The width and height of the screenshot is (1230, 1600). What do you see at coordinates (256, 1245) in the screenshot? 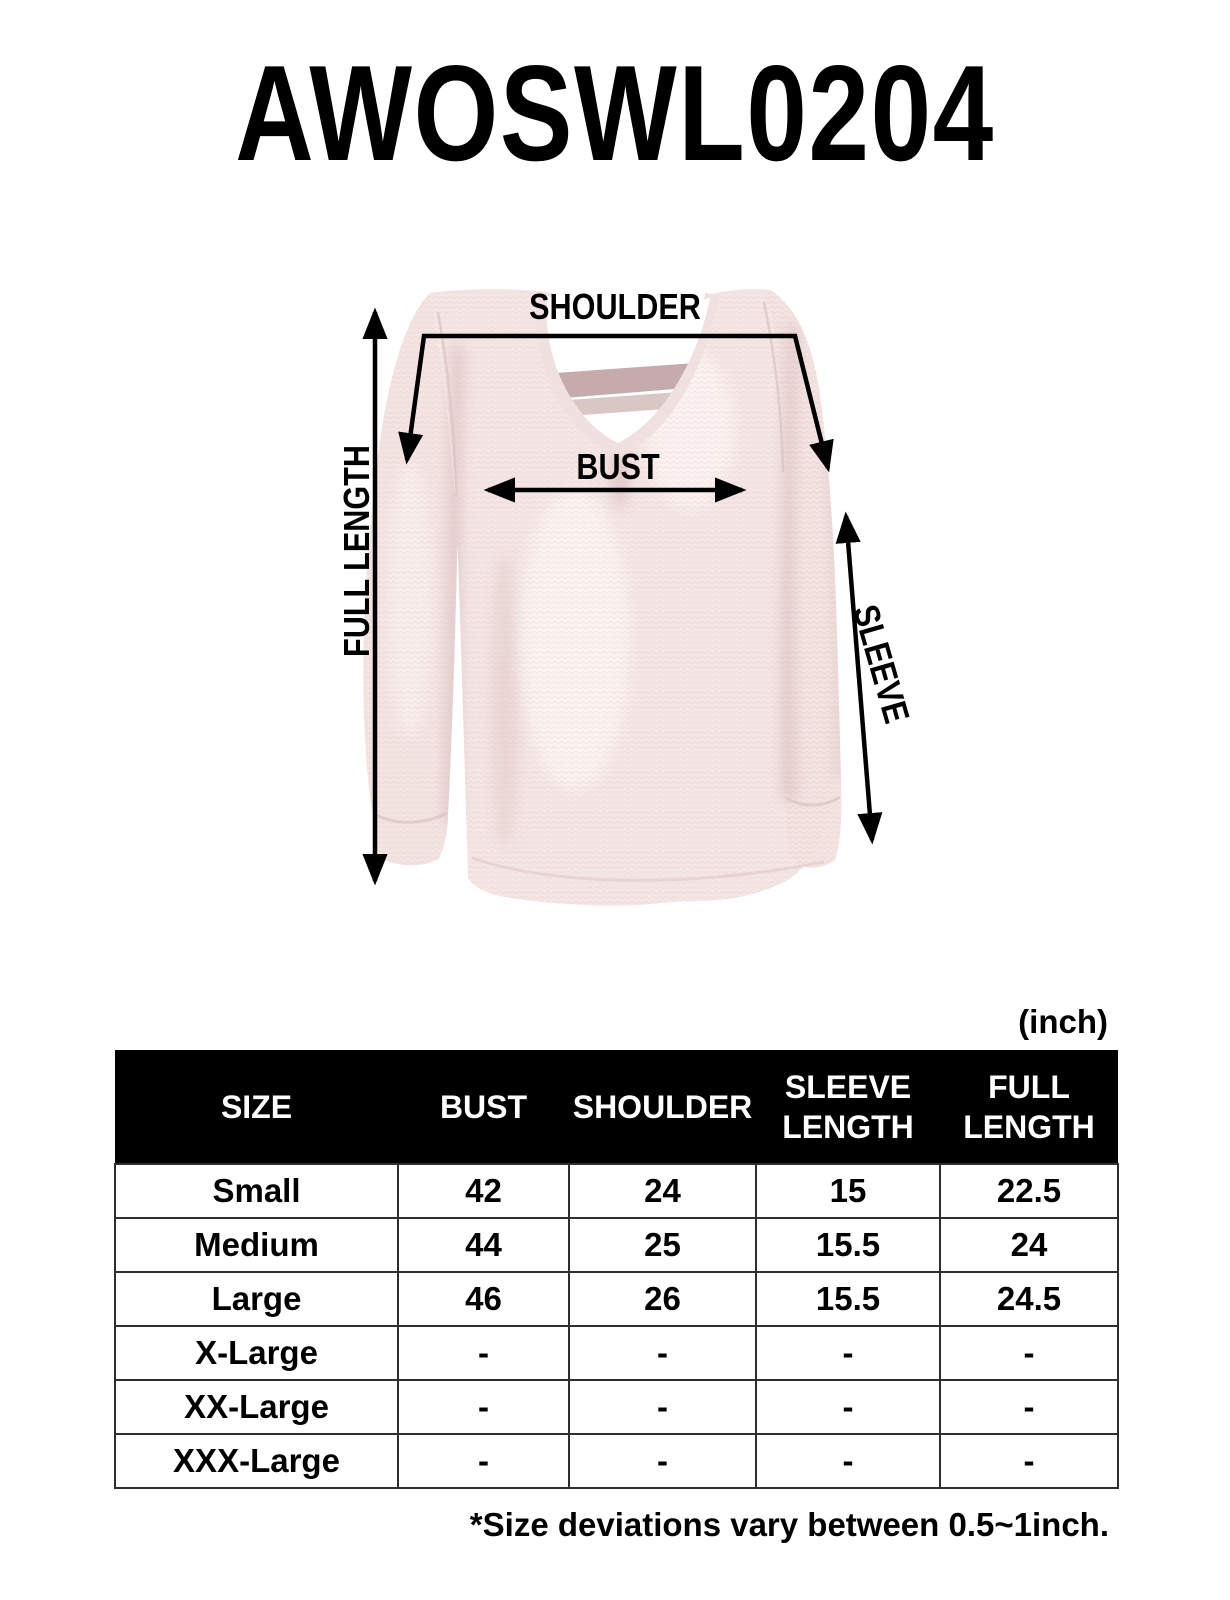
I see `size-cell: Medium` at bounding box center [256, 1245].